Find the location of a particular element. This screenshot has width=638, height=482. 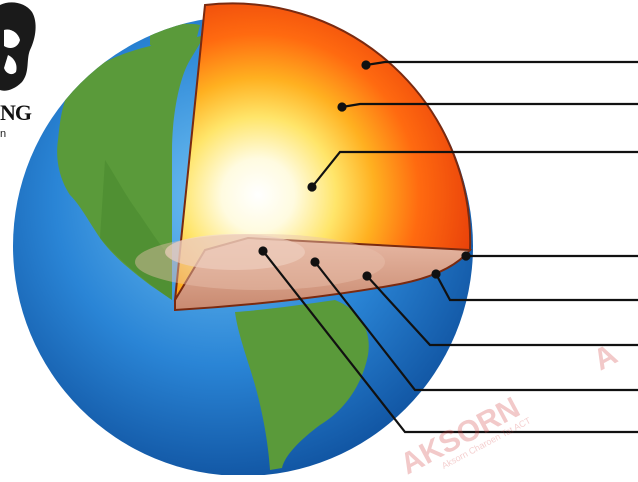

lion-mascot-icon is located at coordinates (20, 47).